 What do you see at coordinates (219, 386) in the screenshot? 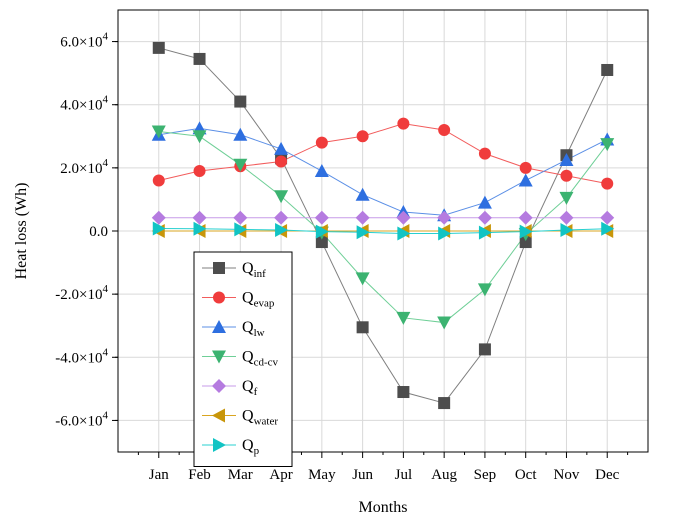
I see `legend-marker-f` at bounding box center [219, 386].